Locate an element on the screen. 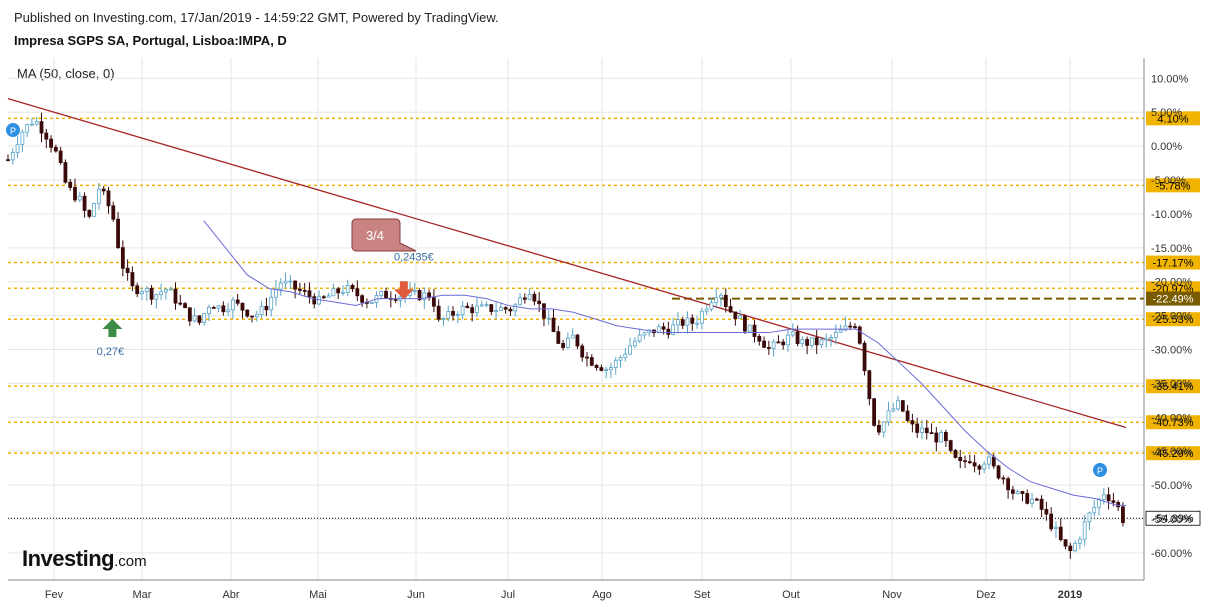 The height and width of the screenshot is (607, 1213). y-tick-label: 10.00% is located at coordinates (1170, 79).